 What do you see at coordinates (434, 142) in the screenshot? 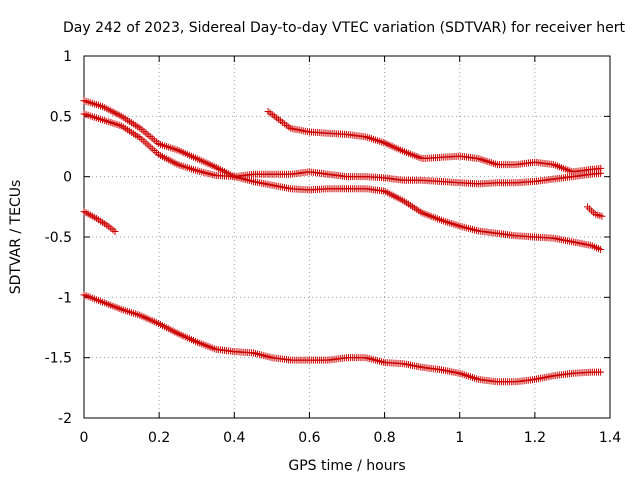
I see `series-arc-c` at bounding box center [434, 142].